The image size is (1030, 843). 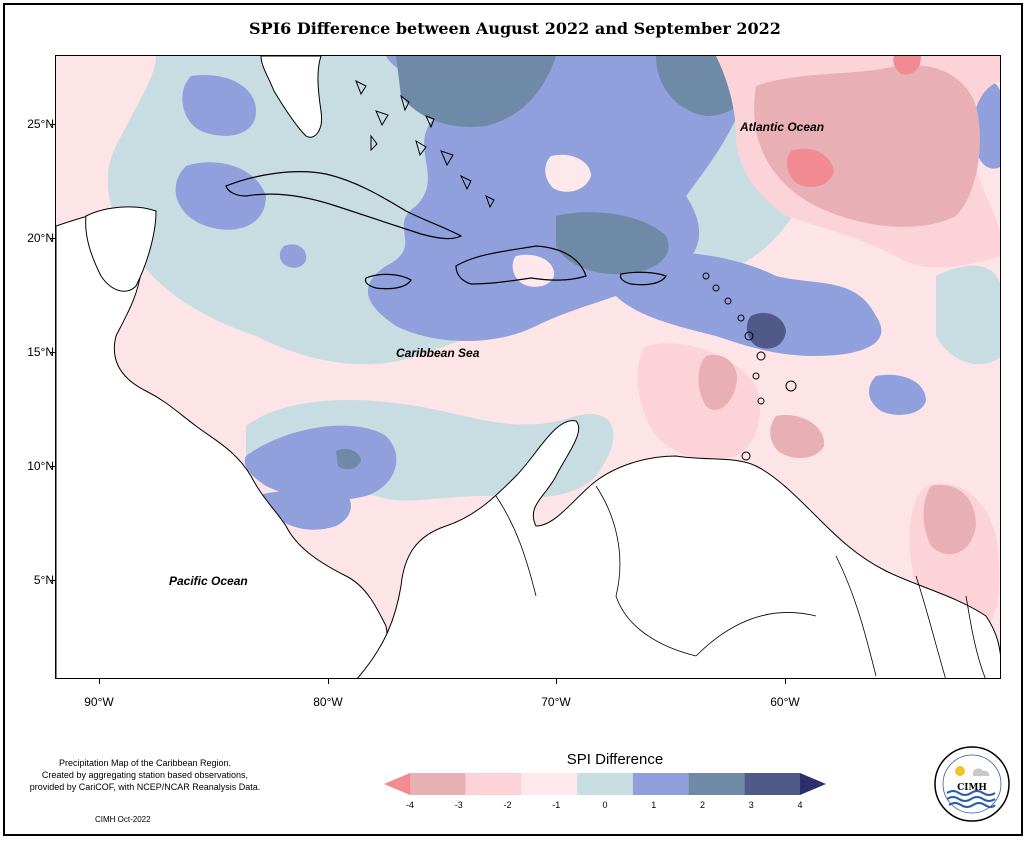 I want to click on land-florida, so click(x=291, y=97).